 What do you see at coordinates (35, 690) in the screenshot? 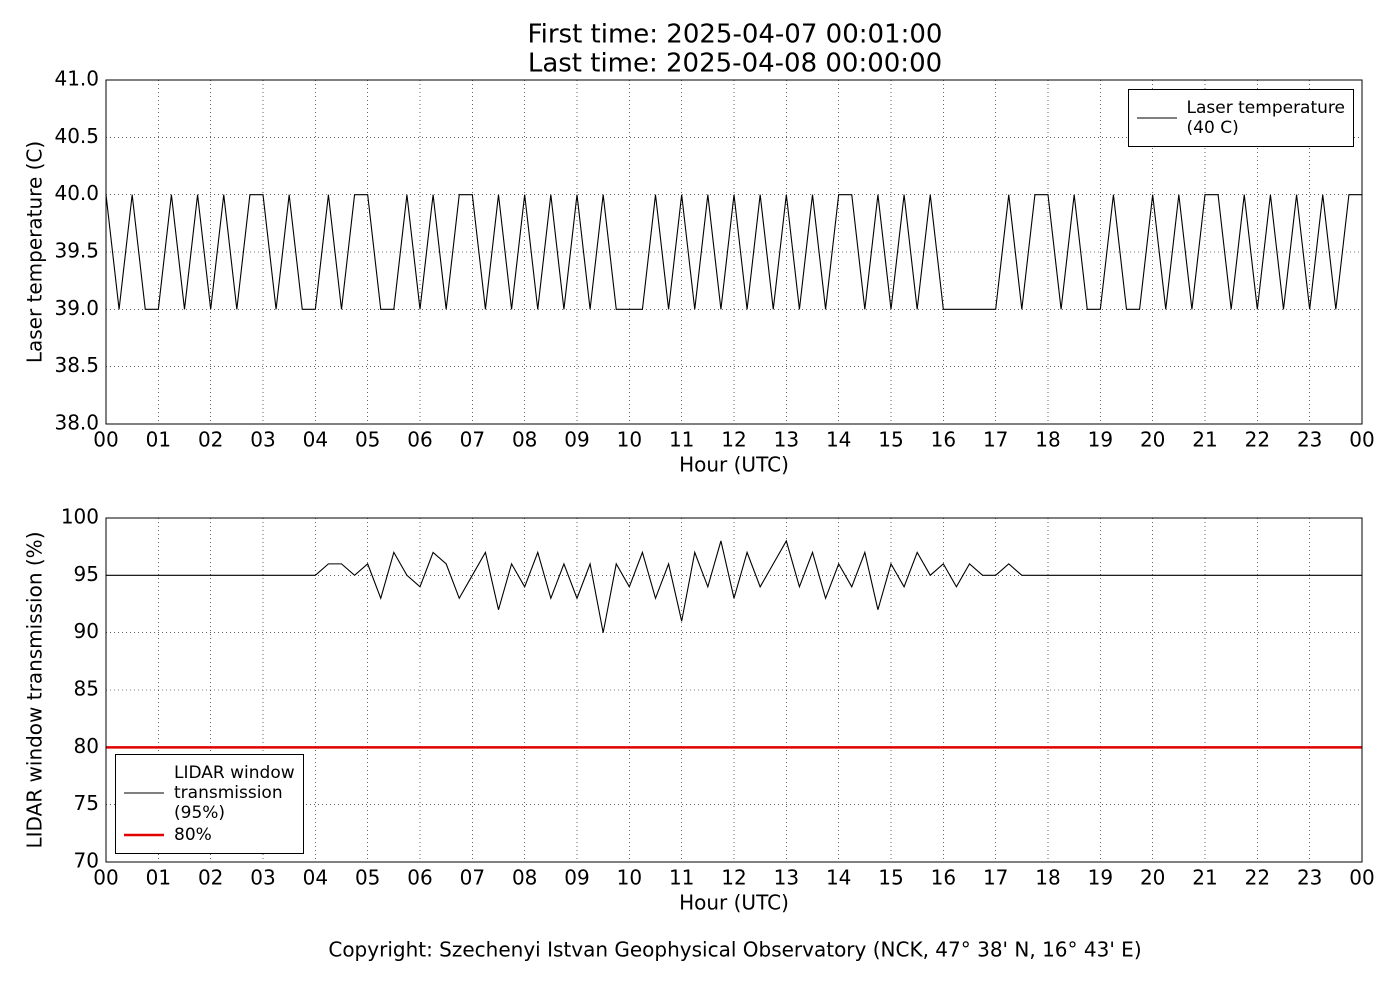
I see `y-axis-label: LIDAR window transmission (%)` at bounding box center [35, 690].